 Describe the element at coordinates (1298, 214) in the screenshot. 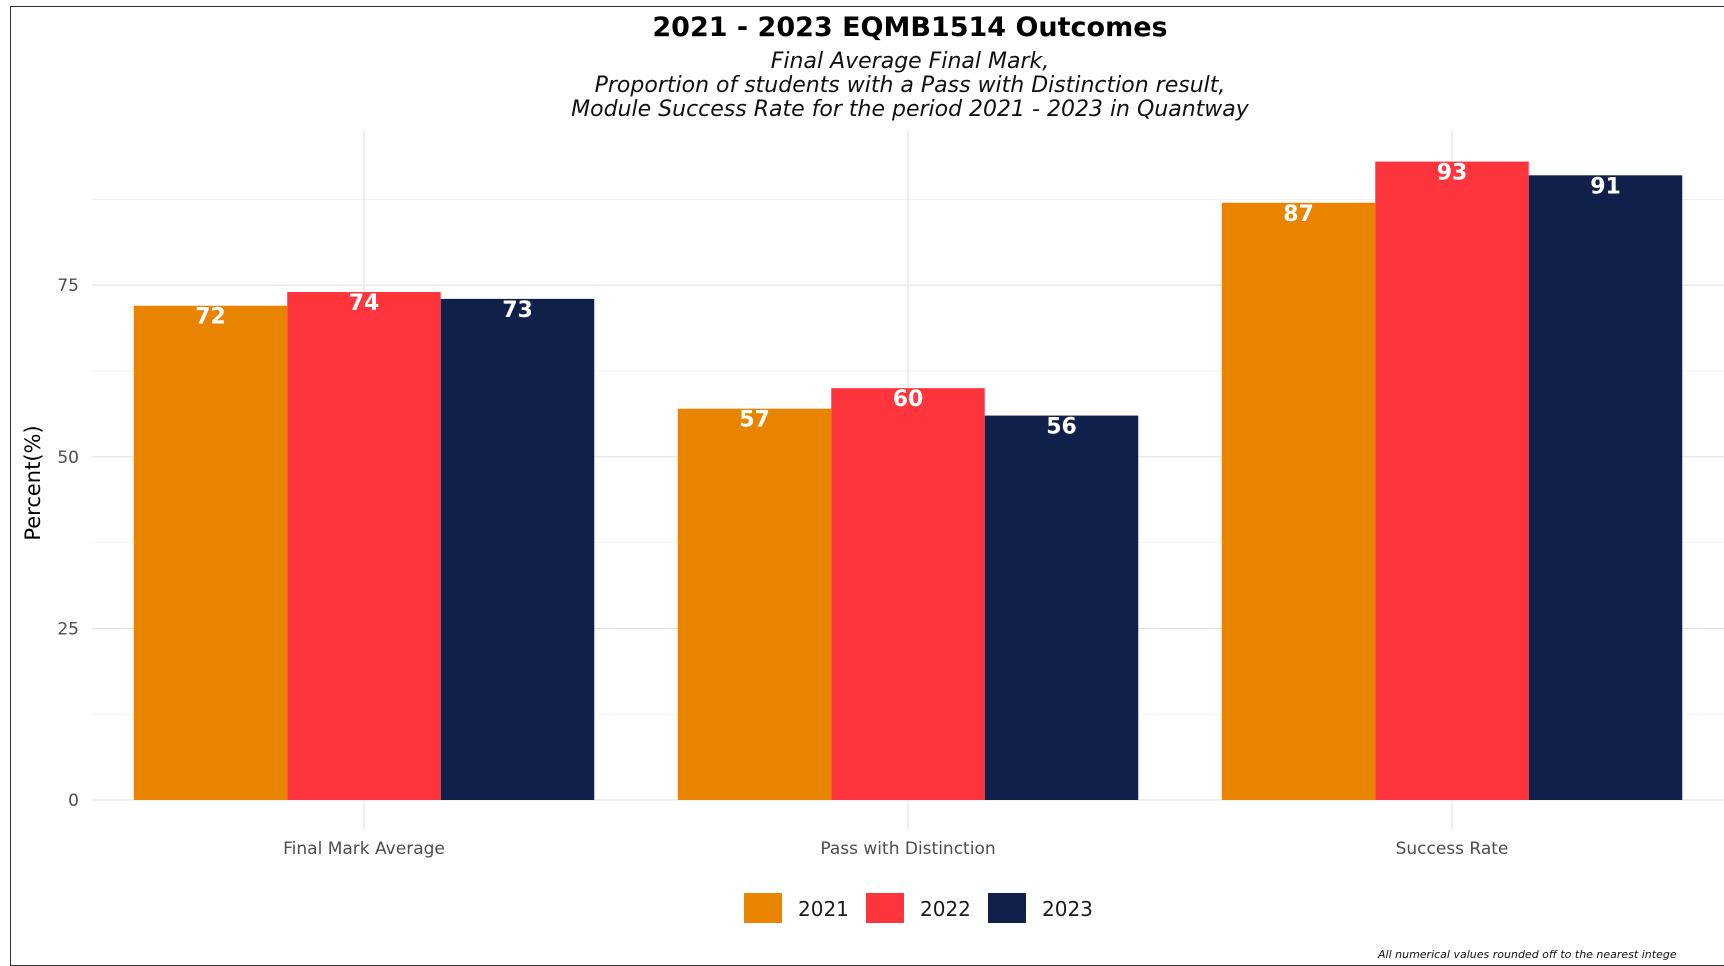

I see `bar-value-label: 87` at that location.